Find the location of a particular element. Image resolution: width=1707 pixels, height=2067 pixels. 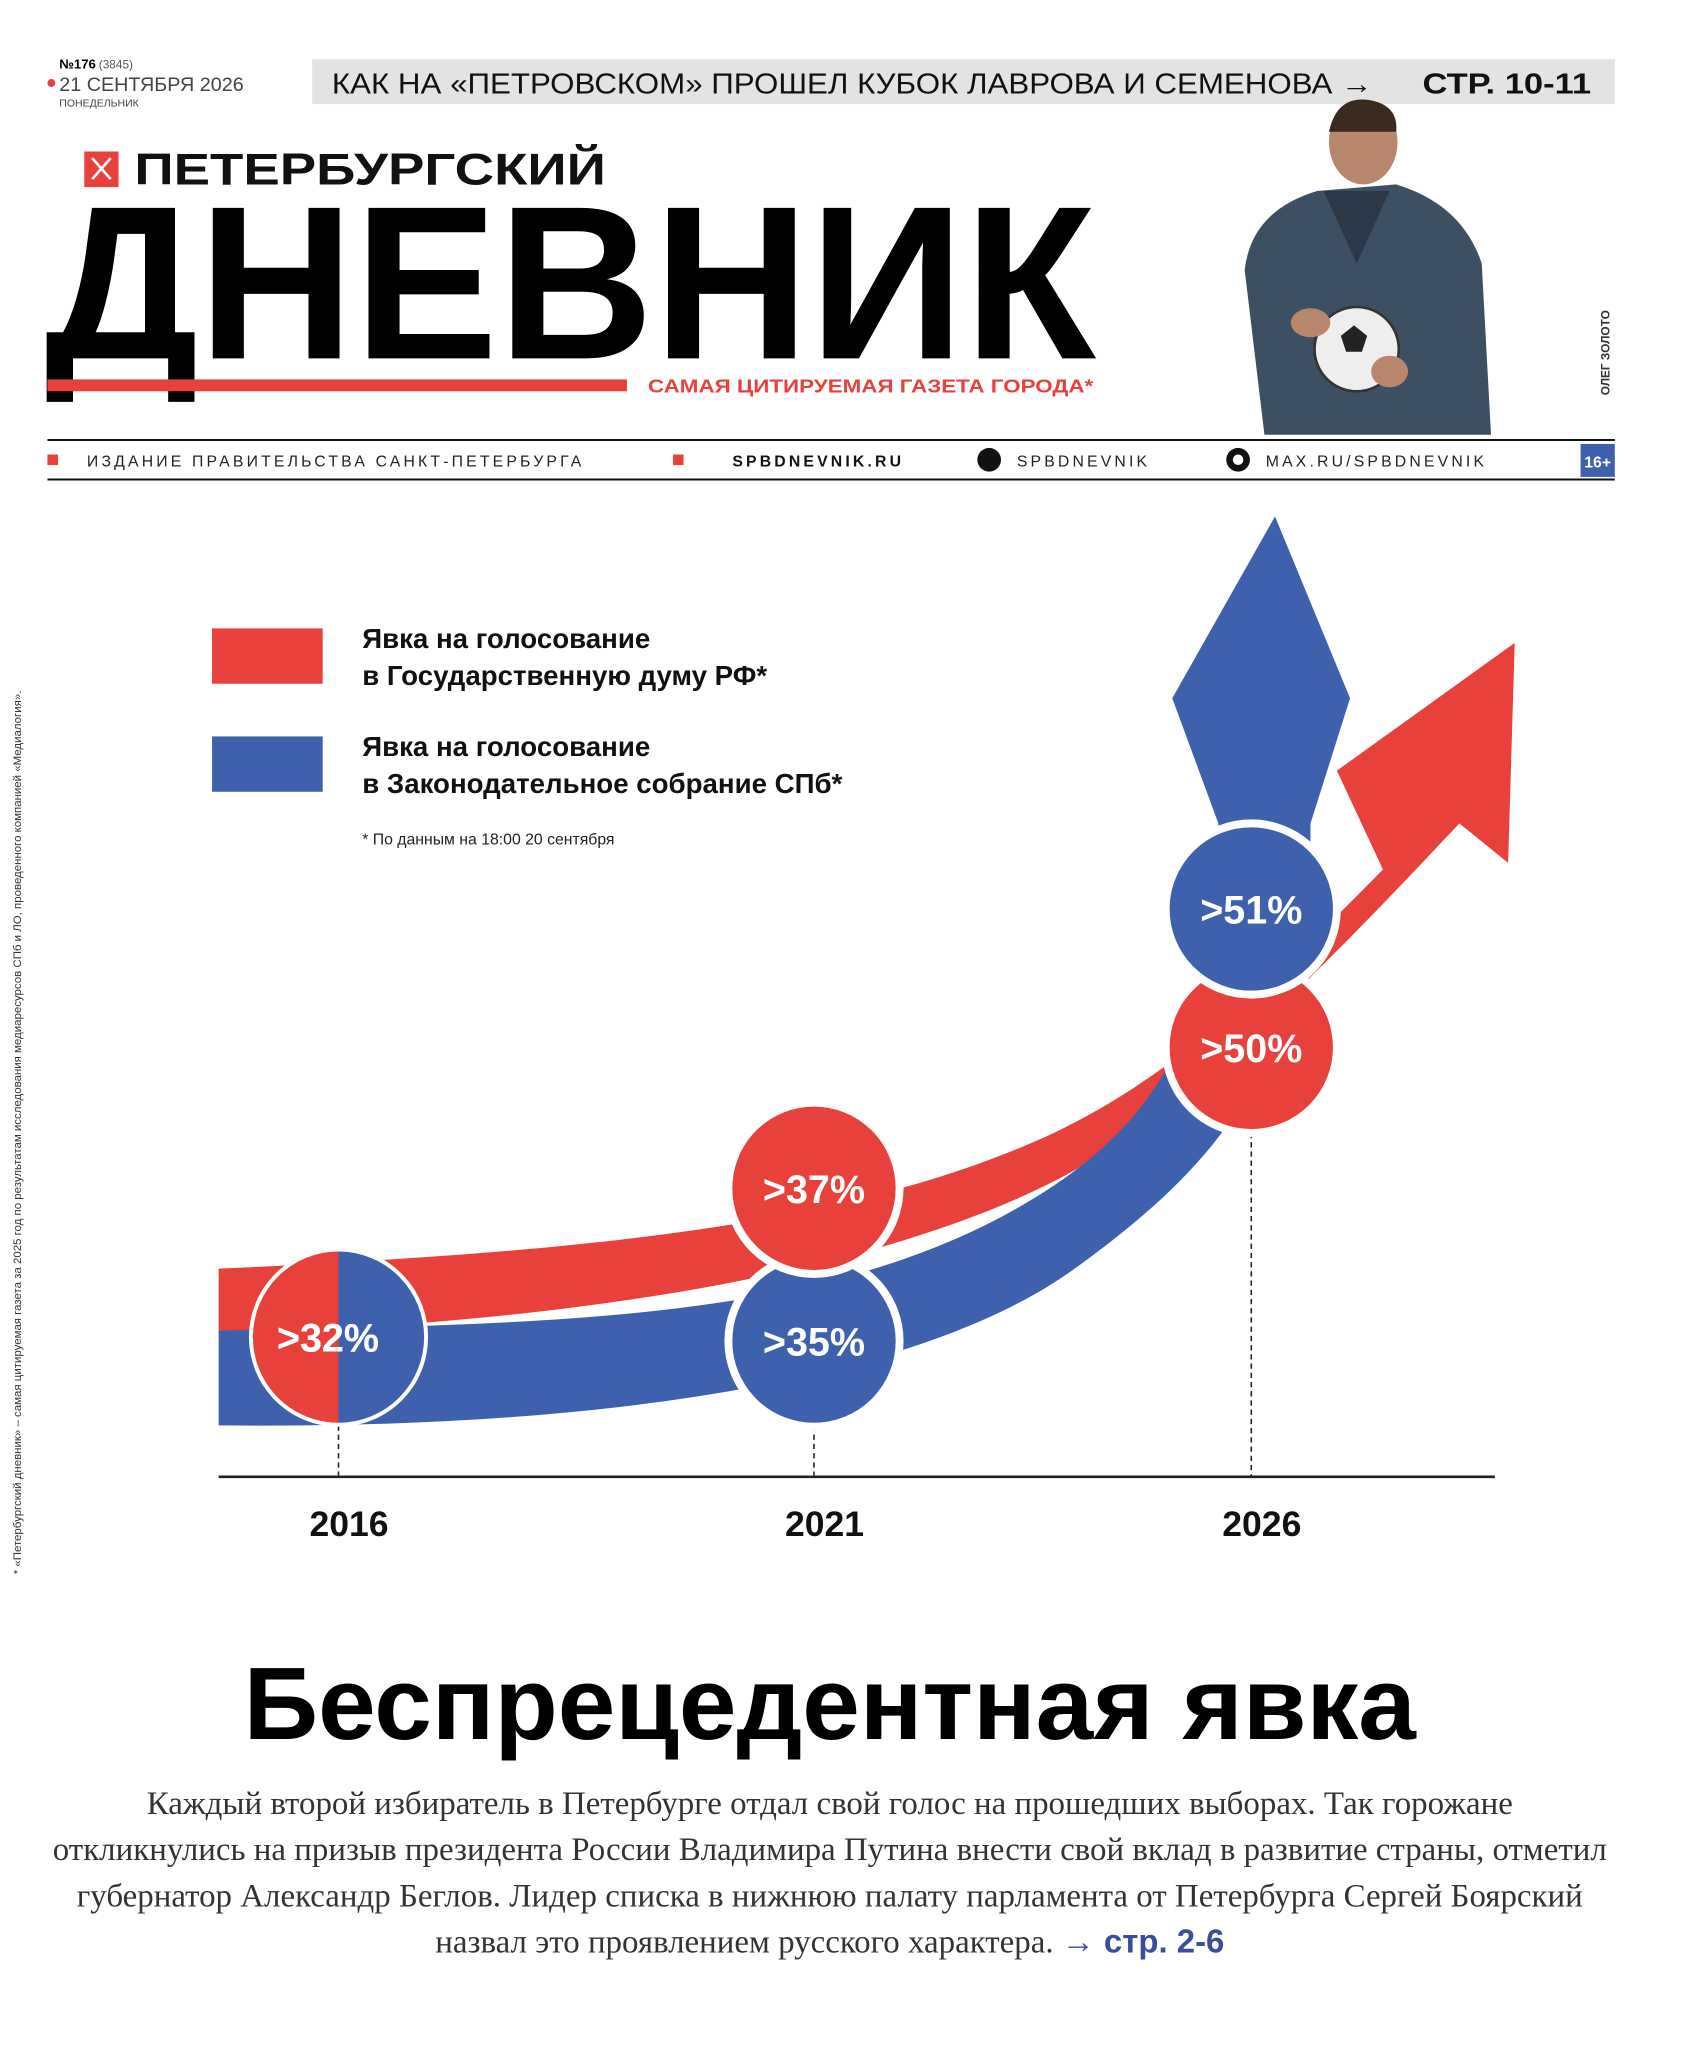

title-top: ПЕТЕРБУРГСКИЙ is located at coordinates (370, 168).